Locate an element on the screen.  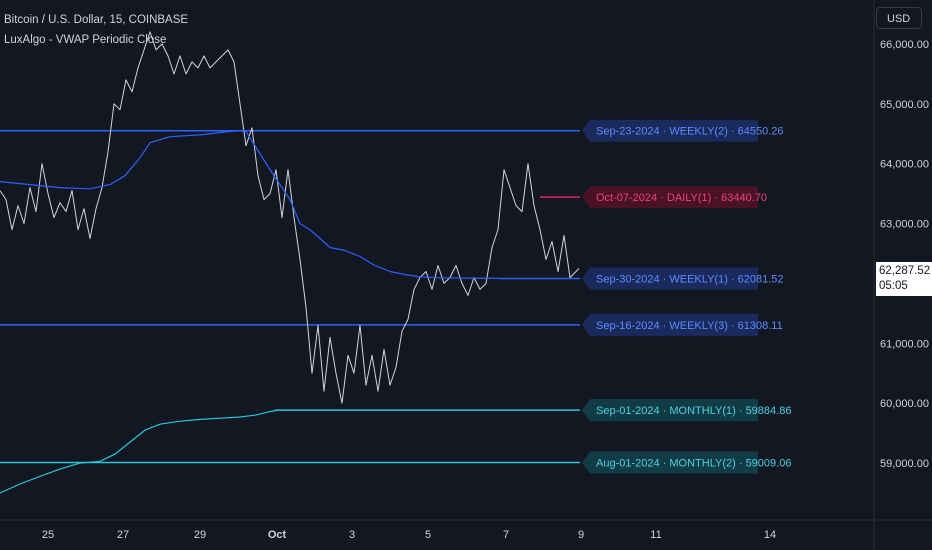
x-tick-label: 3 is located at coordinates (352, 535).